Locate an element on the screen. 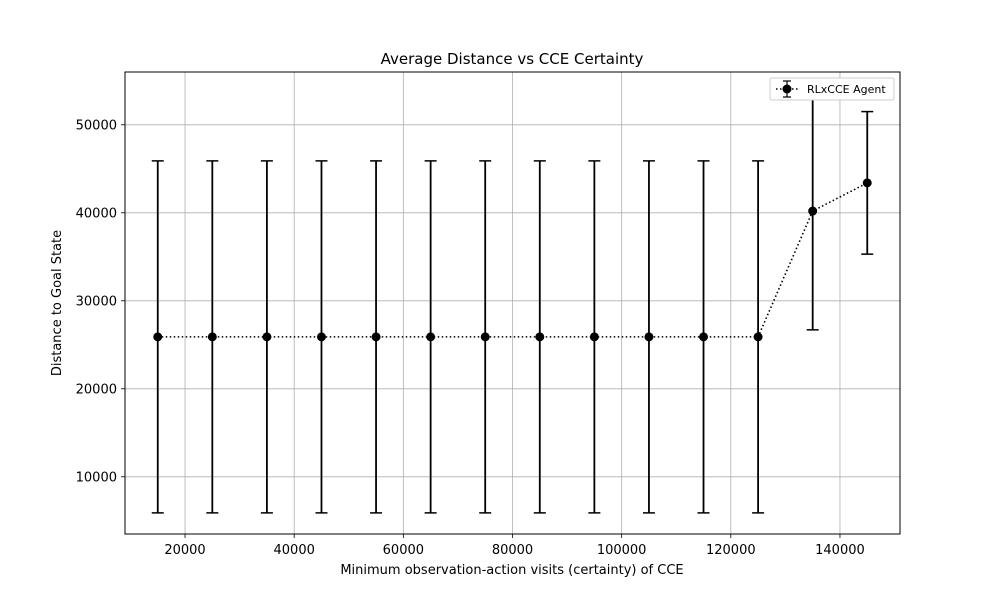 The height and width of the screenshot is (600, 1000). x-tick-label: 60000 is located at coordinates (403, 550).